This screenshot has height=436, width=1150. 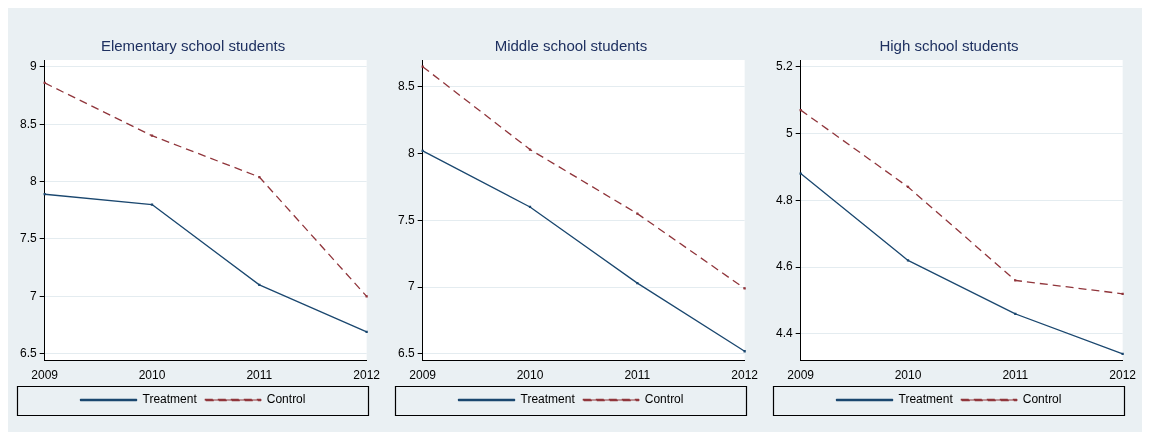 I want to click on y-tick-label: 5, so click(x=789, y=132).